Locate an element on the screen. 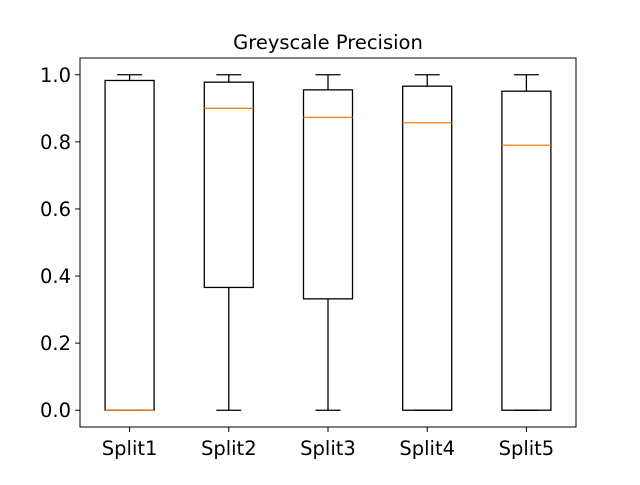  x-tick-label: Split1 is located at coordinates (130, 448).